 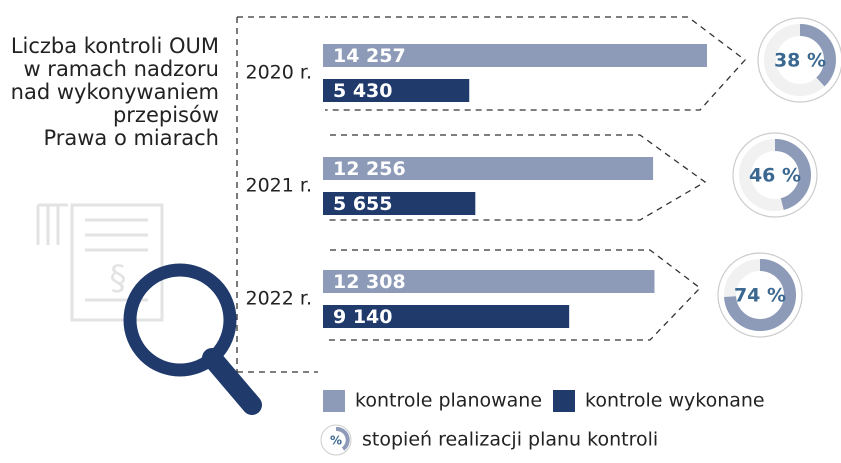 I want to click on legend-icon-arc, so click(x=342, y=439).